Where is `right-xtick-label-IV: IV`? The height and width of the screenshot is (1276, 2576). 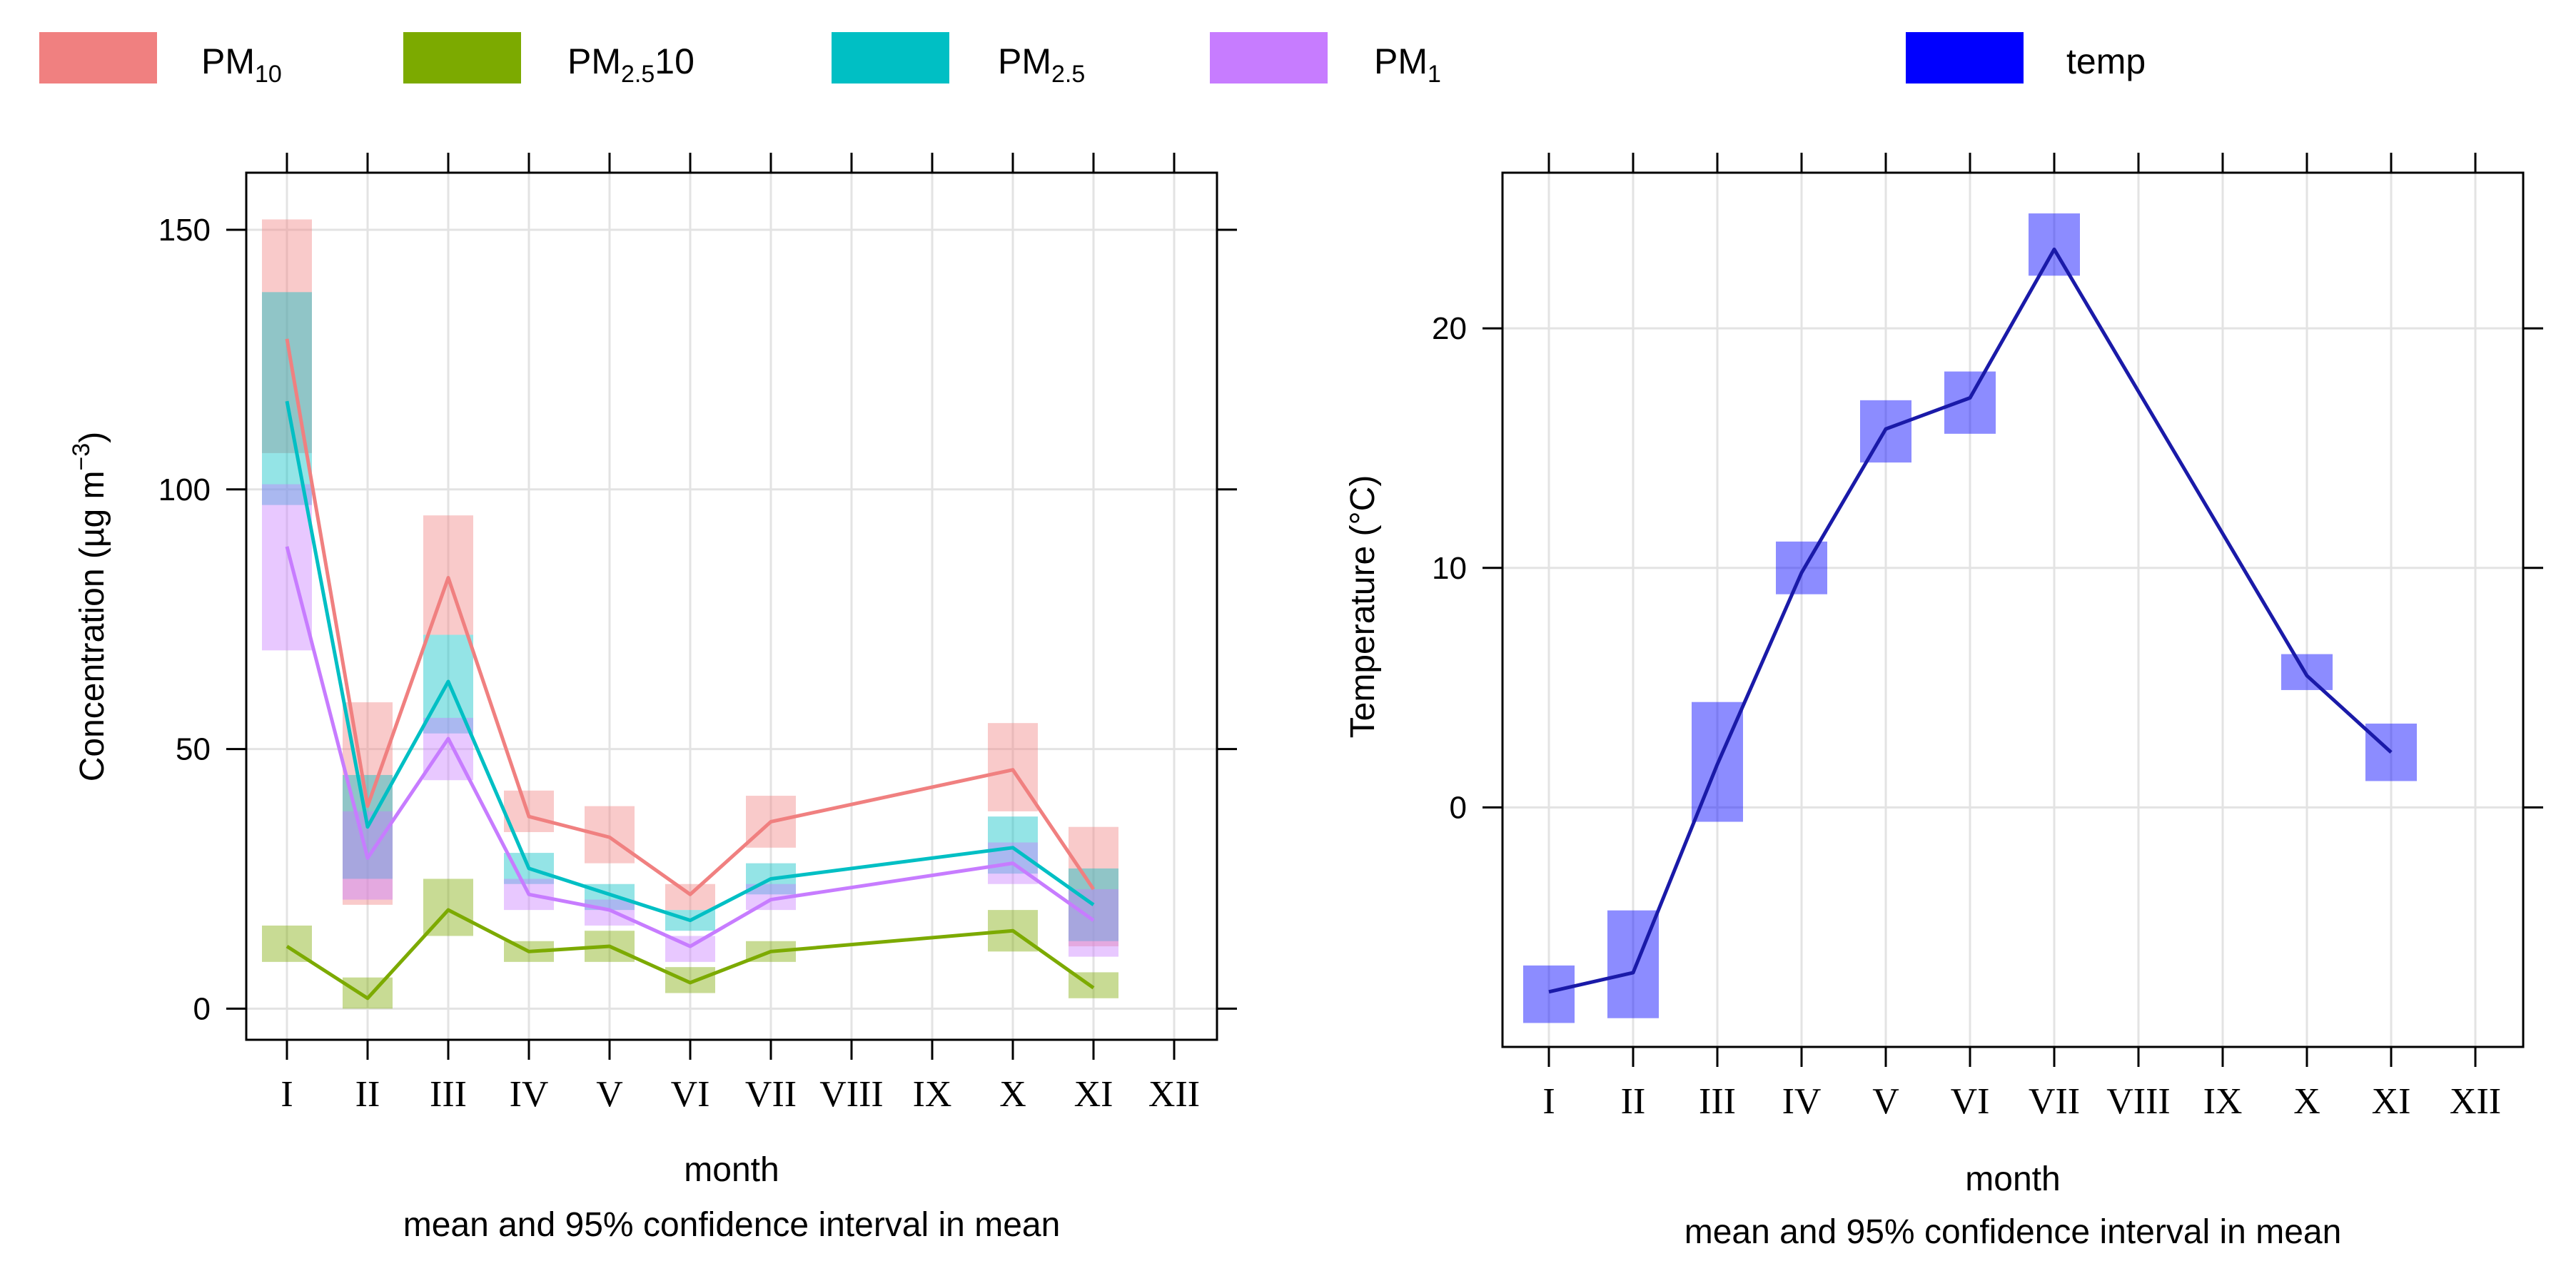
right-xtick-label-IV: IV is located at coordinates (1802, 1102).